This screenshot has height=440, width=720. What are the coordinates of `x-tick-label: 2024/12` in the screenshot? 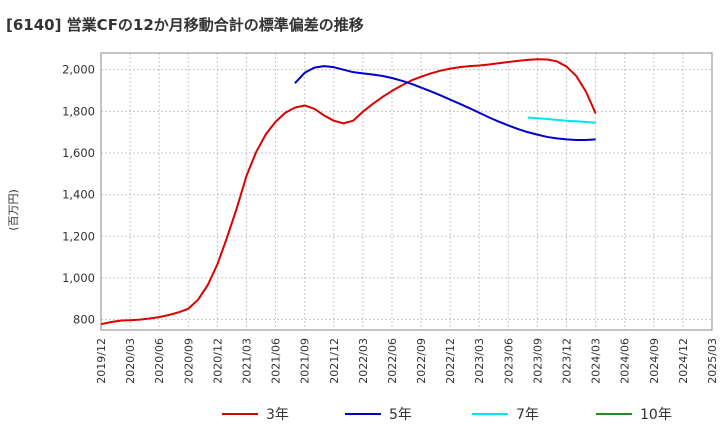 It's located at (683, 361).